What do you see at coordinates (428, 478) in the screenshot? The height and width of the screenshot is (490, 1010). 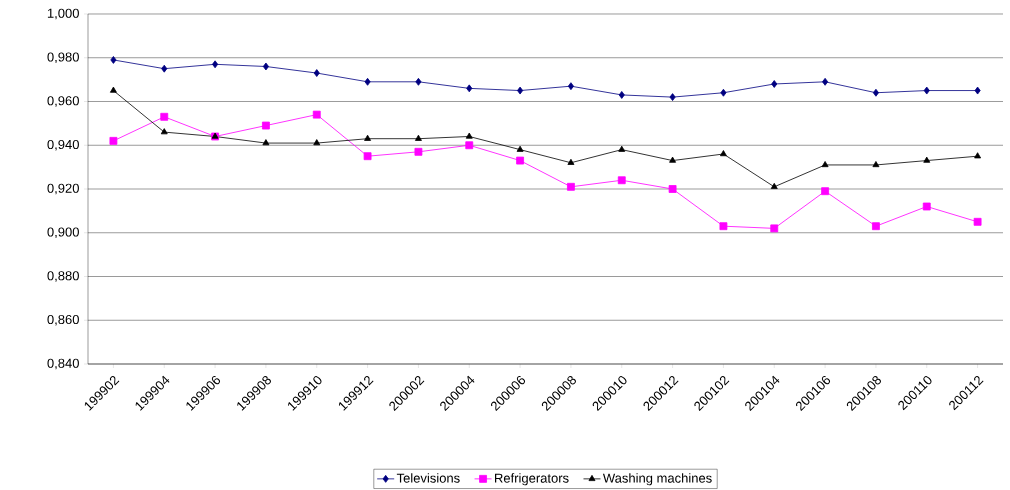 I see `legend-label: Televisions` at bounding box center [428, 478].